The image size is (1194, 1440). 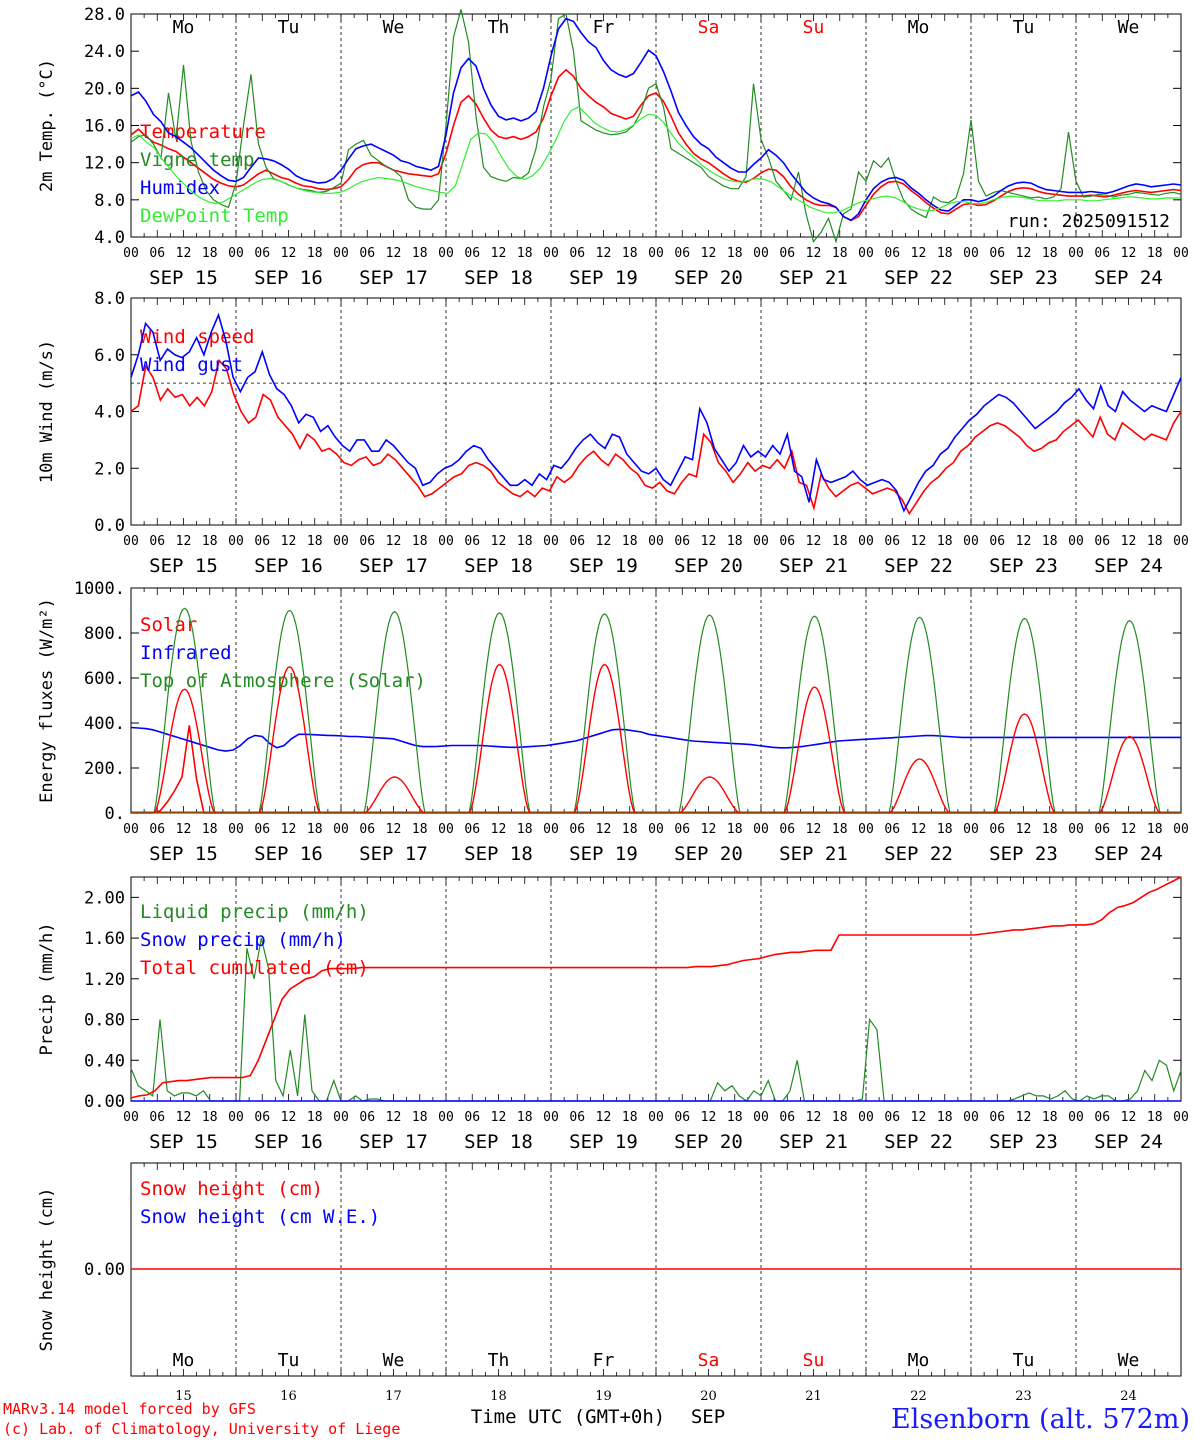 I want to click on day-number-label: 19, so click(x=603, y=1396).